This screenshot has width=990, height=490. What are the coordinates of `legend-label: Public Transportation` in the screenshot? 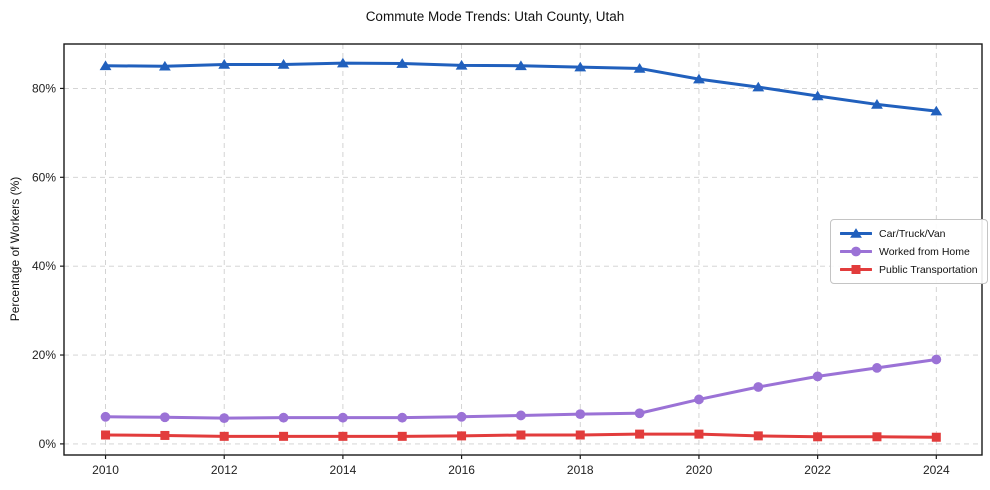 It's located at (928, 269).